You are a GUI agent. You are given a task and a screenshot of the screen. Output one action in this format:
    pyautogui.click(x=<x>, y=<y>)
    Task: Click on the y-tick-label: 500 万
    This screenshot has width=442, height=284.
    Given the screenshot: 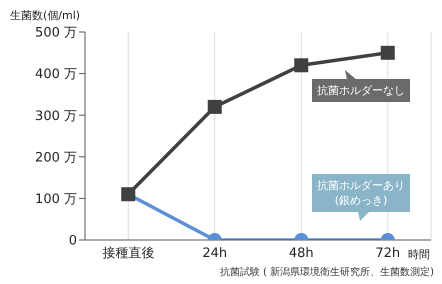 What is the action you would take?
    pyautogui.click(x=56, y=33)
    